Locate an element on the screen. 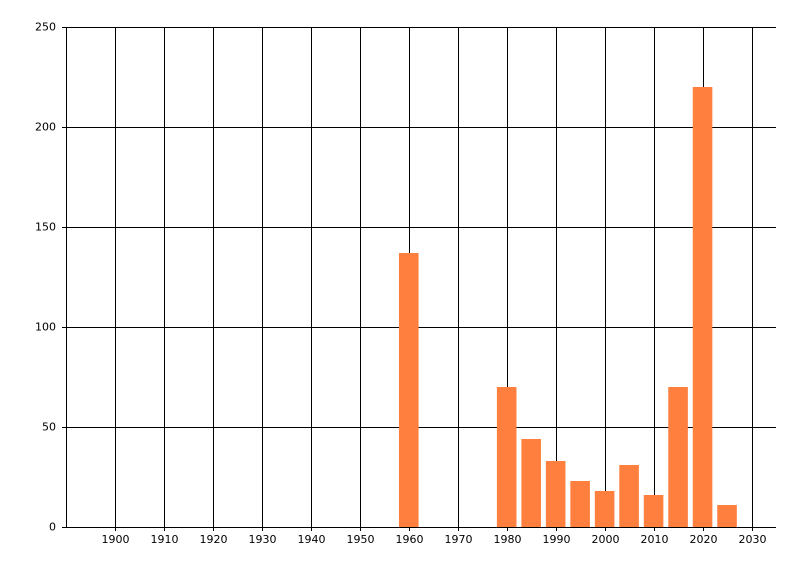 Image resolution: width=800 pixels, height=576 pixels. x-tick-label: 2030 is located at coordinates (753, 539).